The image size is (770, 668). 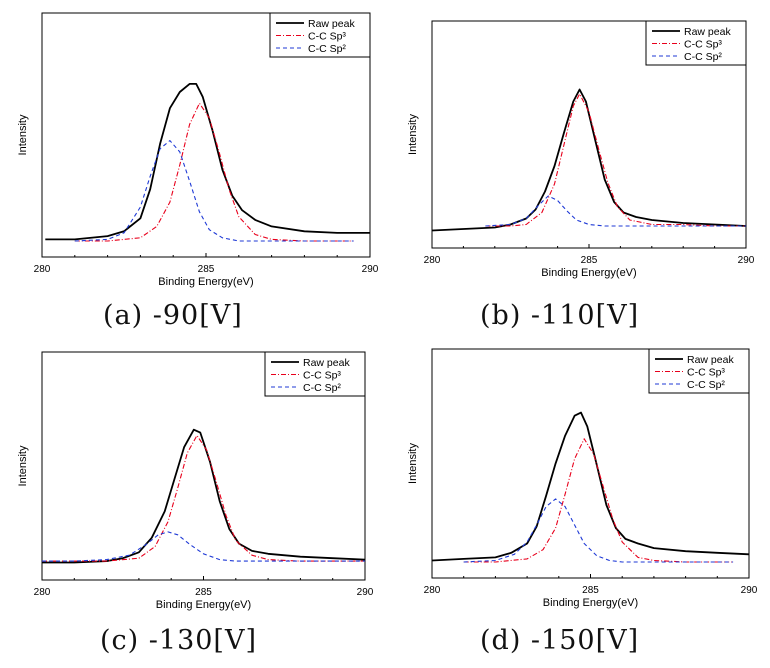 What do you see at coordinates (178, 640) in the screenshot?
I see `caption-c: (c) -130[V]` at bounding box center [178, 640].